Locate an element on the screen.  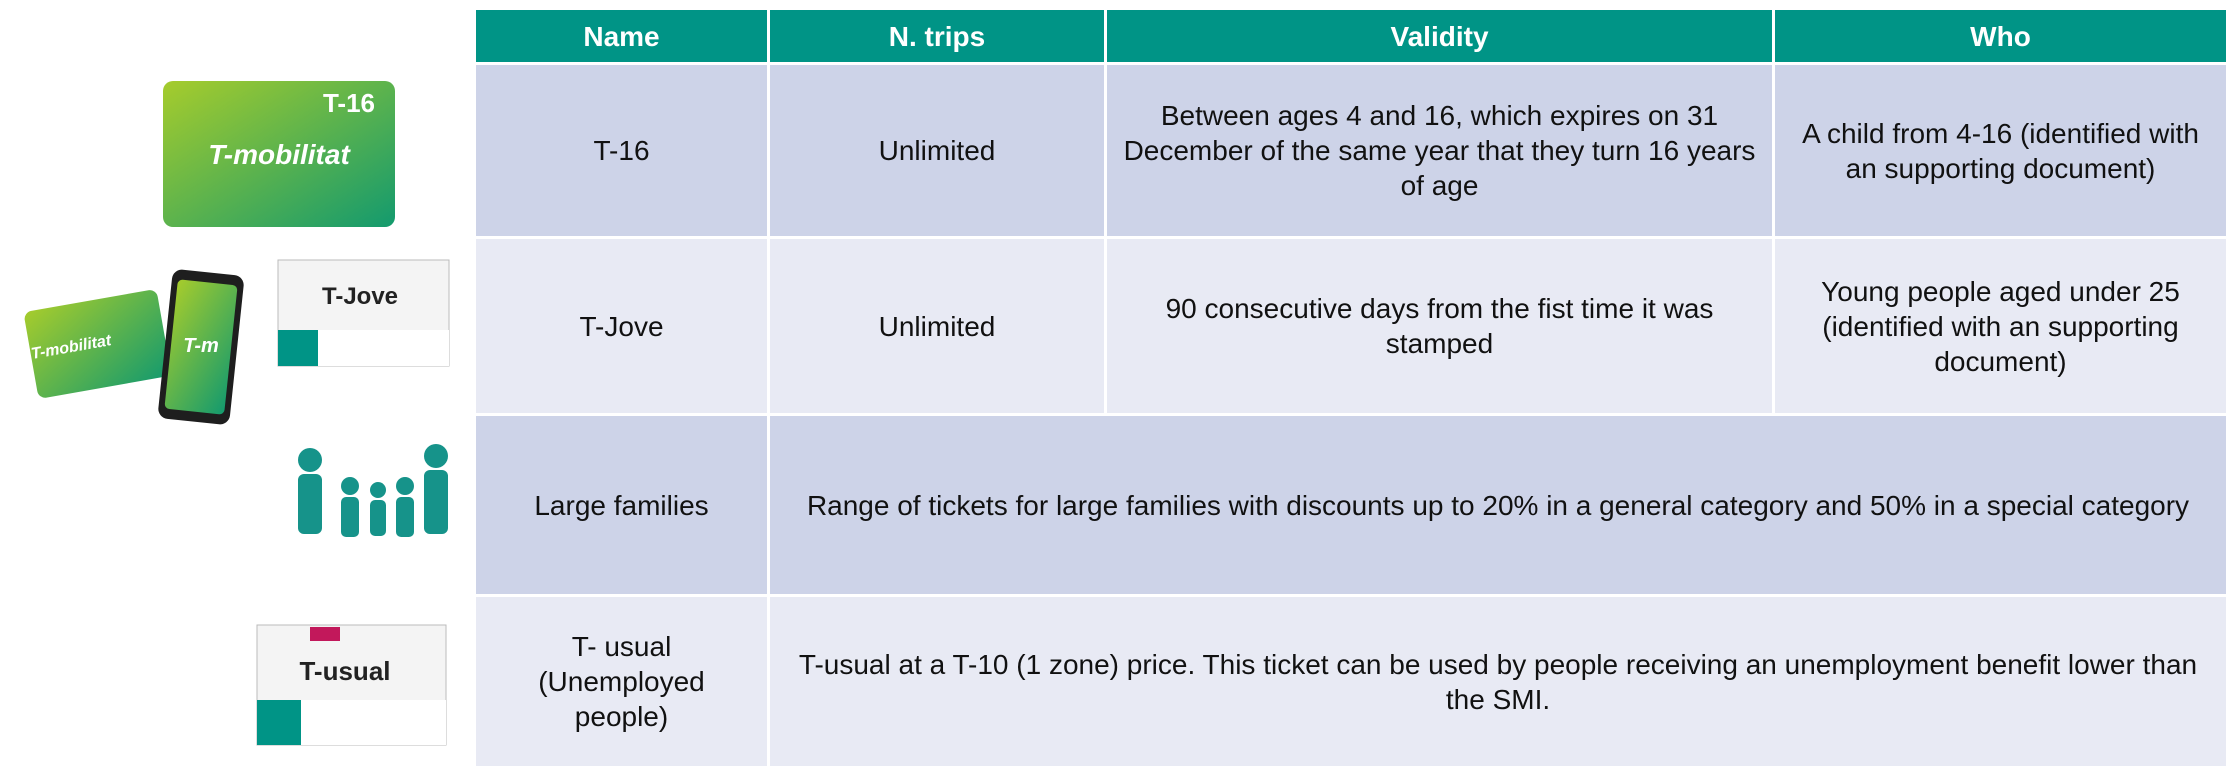
card-label: T-mobilitat is located at coordinates (279, 154).